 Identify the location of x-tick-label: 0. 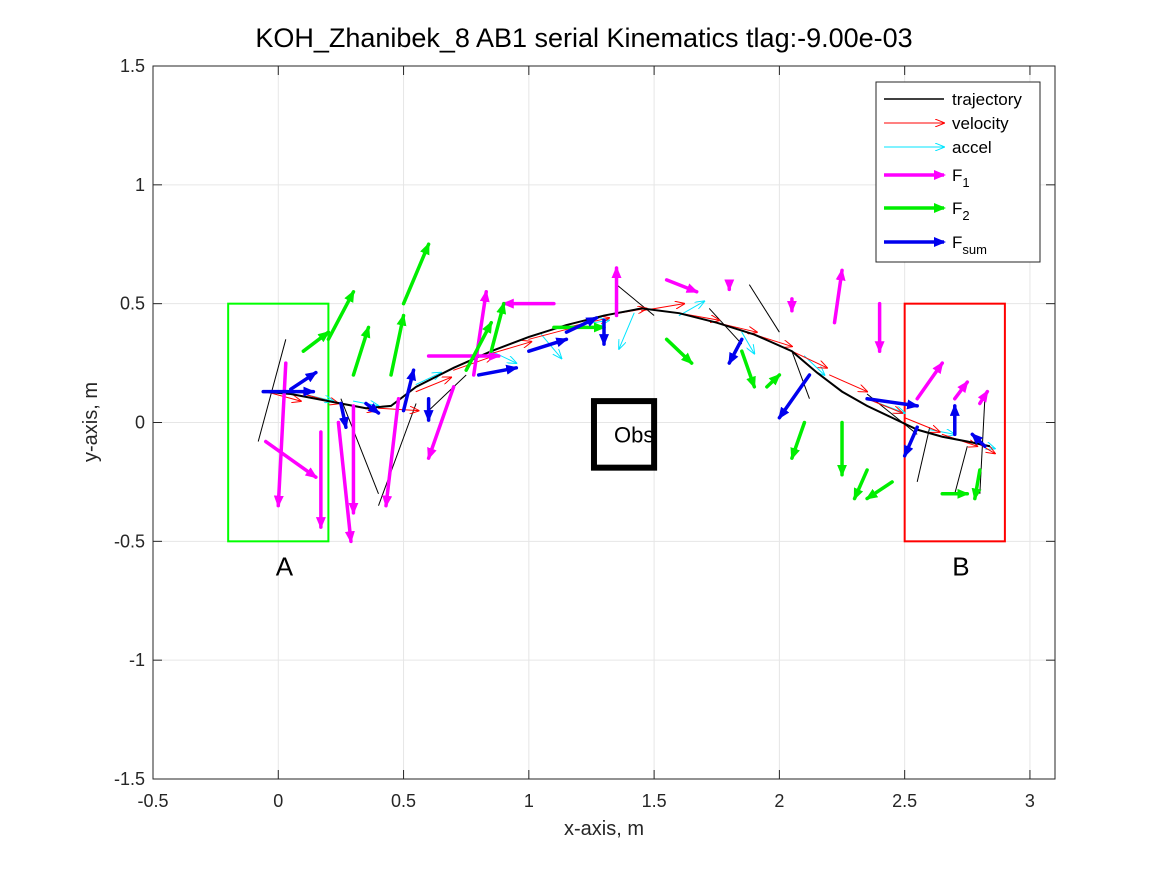
(278, 801).